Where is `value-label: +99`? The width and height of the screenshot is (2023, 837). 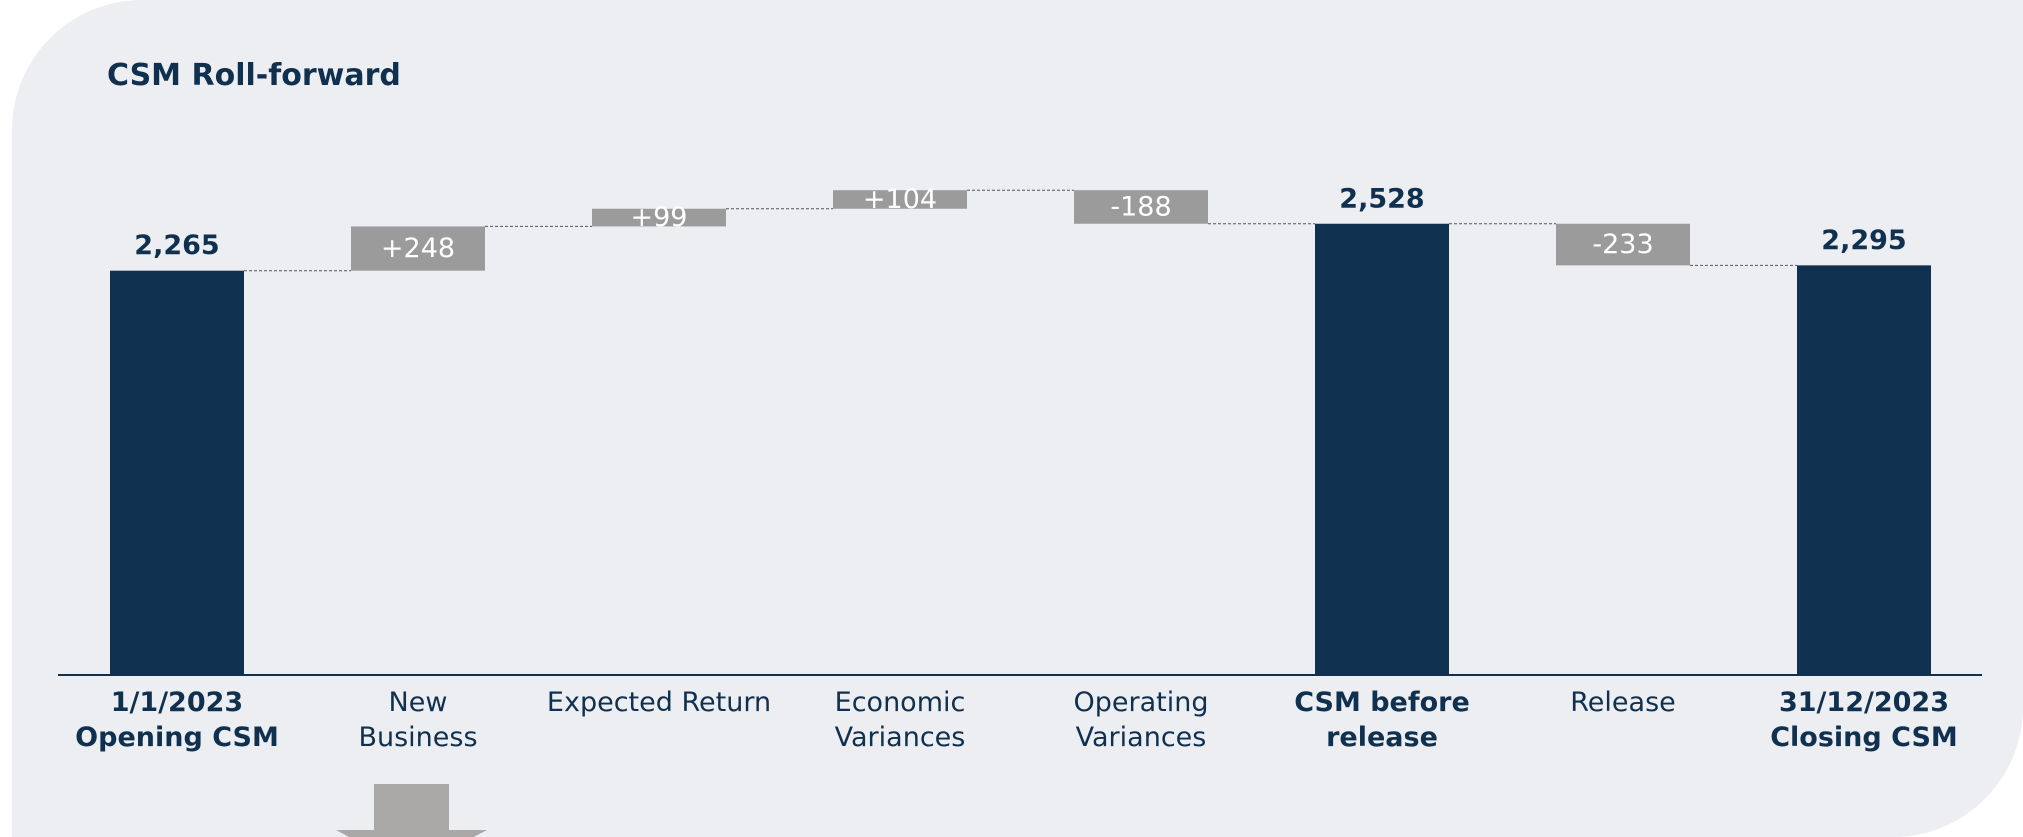 value-label: +99 is located at coordinates (659, 217).